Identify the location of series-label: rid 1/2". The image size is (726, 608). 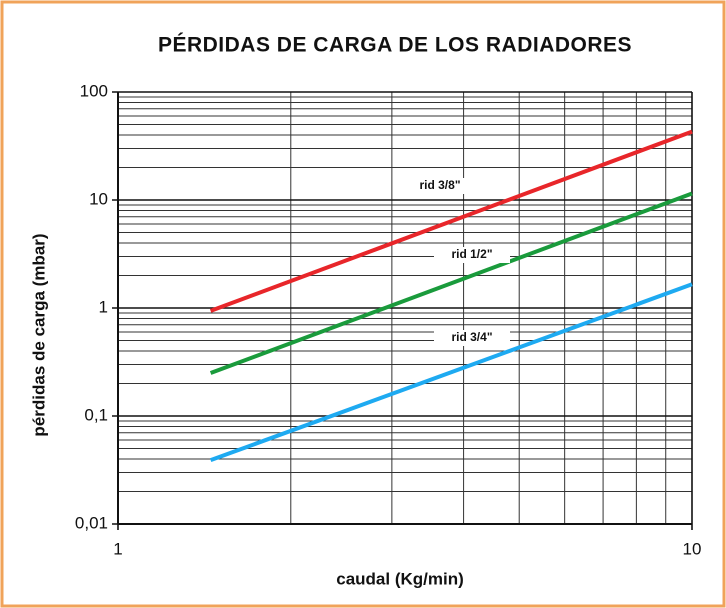
(471, 254).